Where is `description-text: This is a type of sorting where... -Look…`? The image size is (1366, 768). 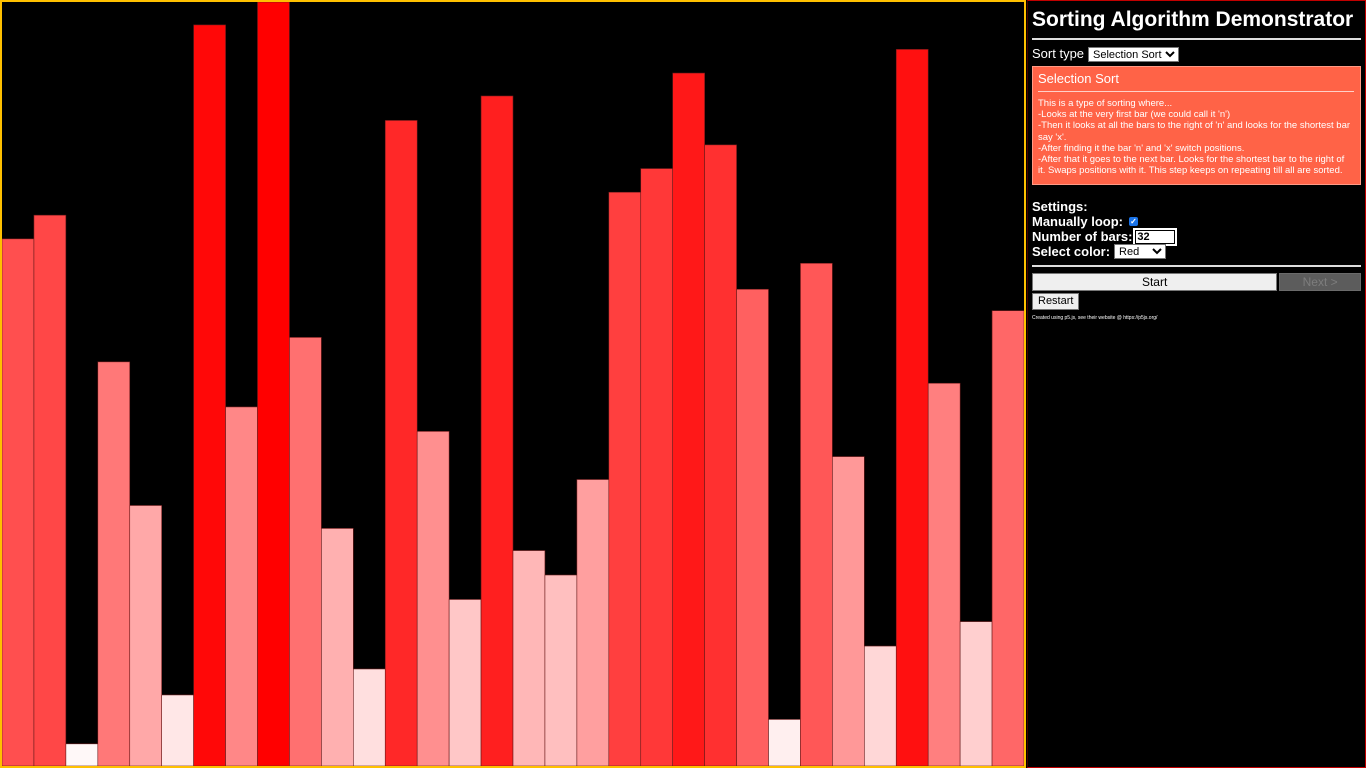
description-text: This is a type of sorting where... -Look… is located at coordinates (1196, 137).